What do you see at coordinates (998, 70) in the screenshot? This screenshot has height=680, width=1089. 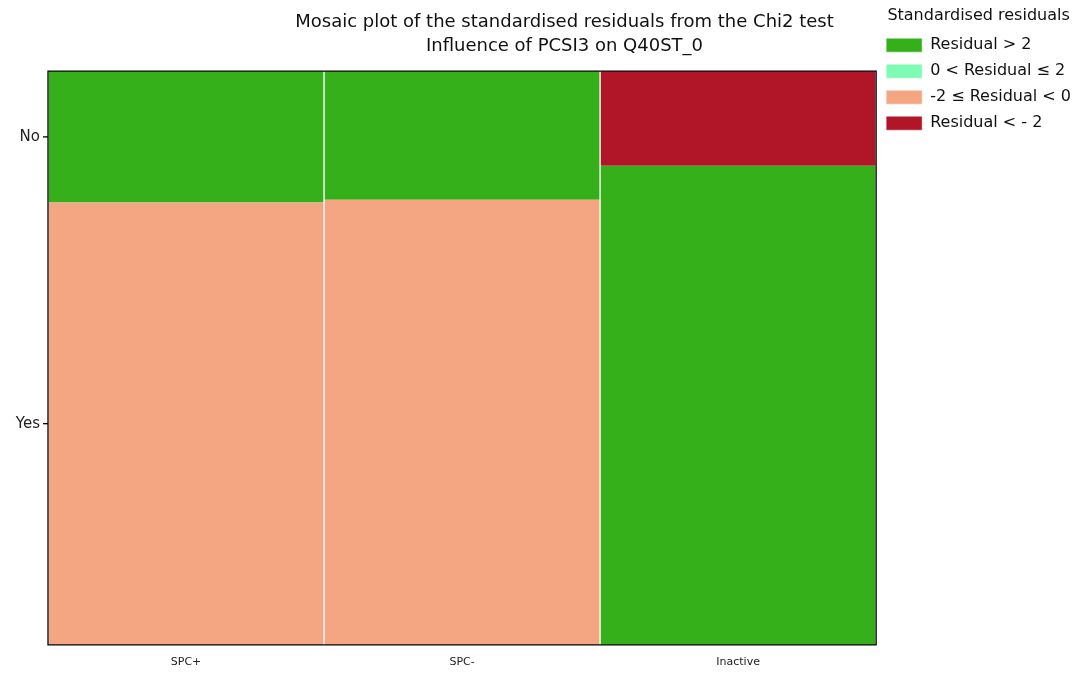 I see `legend-label: 0 < Residual ≤ 2` at bounding box center [998, 70].